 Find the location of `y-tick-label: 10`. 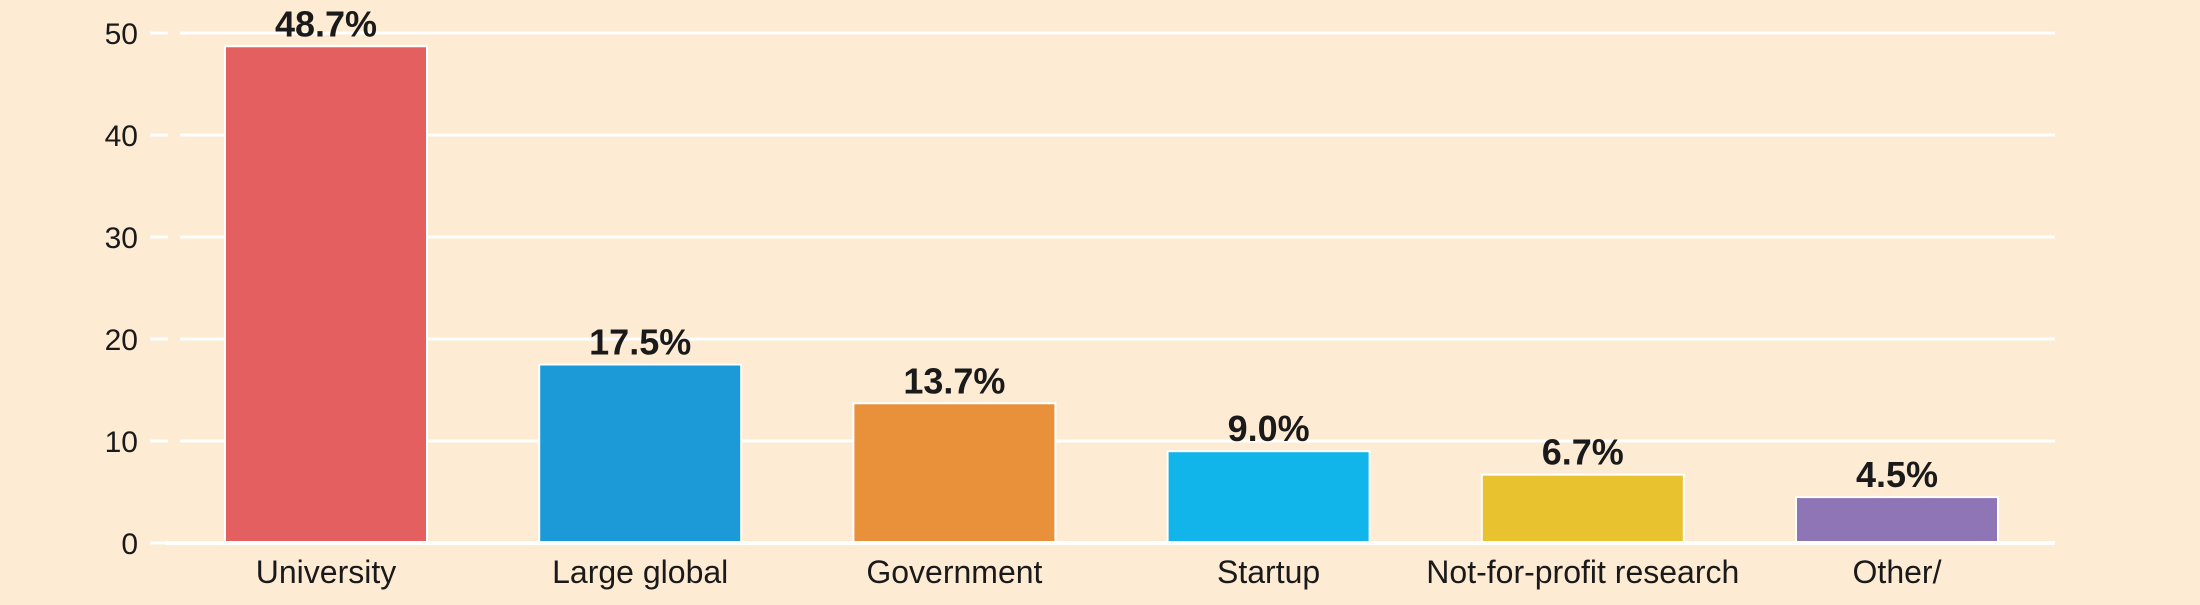

y-tick-label: 10 is located at coordinates (121, 442).